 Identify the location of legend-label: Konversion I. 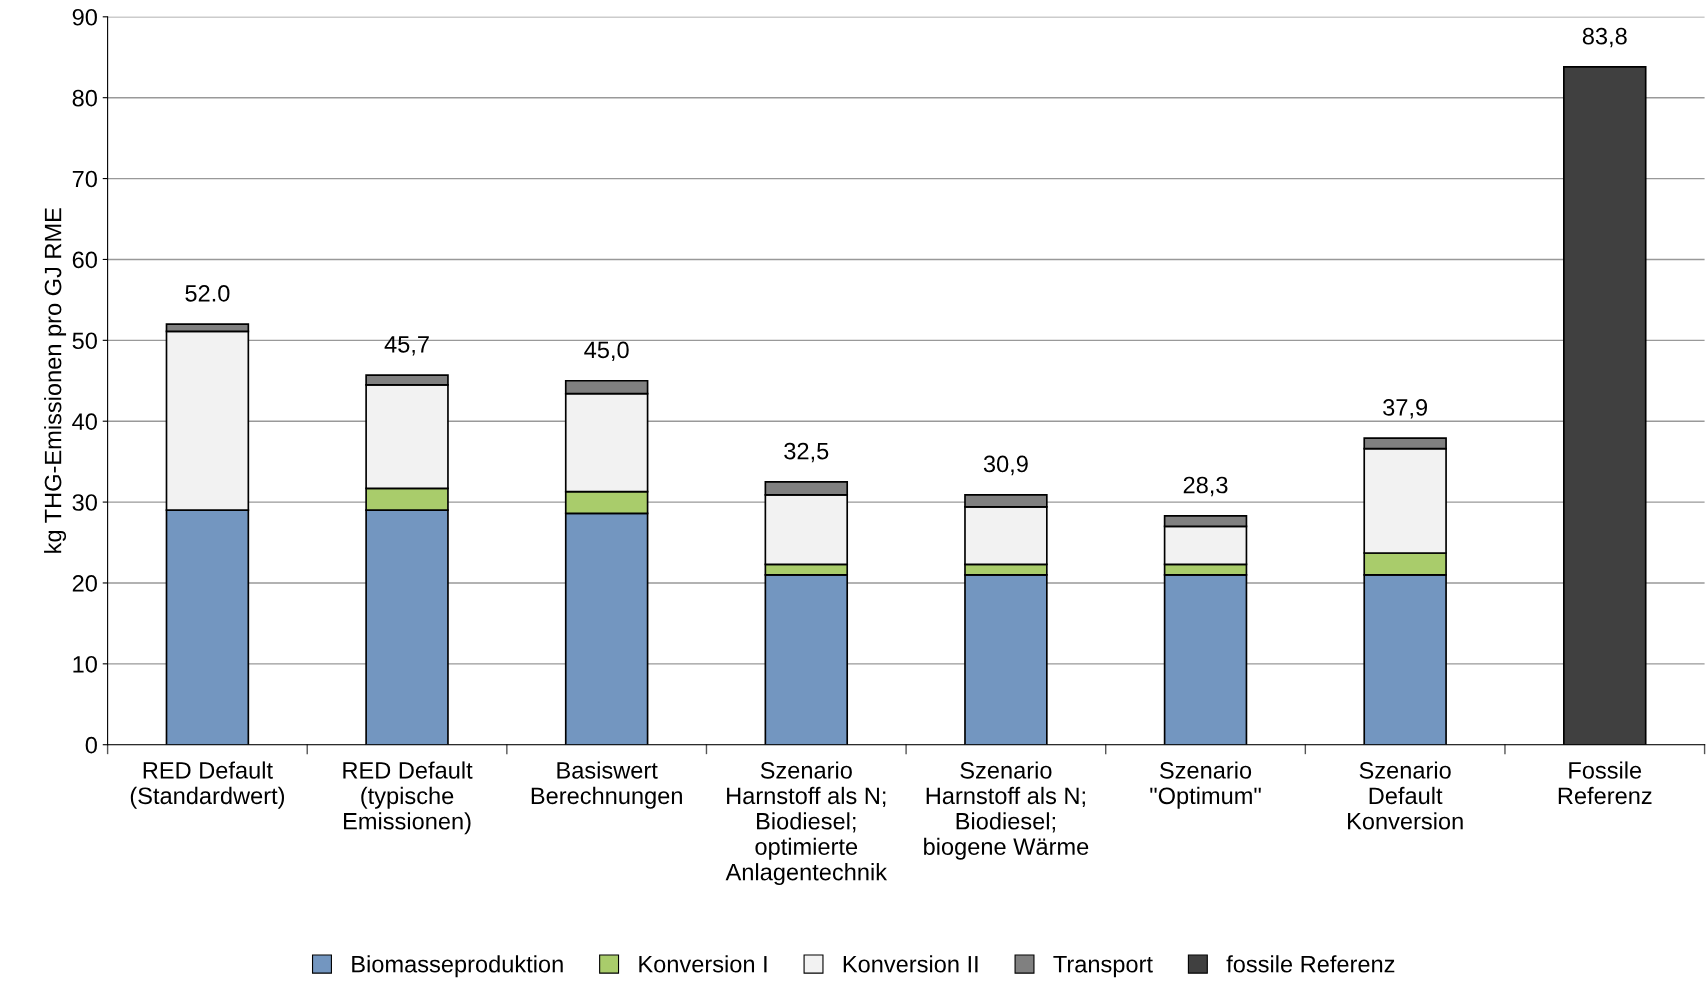
(703, 964).